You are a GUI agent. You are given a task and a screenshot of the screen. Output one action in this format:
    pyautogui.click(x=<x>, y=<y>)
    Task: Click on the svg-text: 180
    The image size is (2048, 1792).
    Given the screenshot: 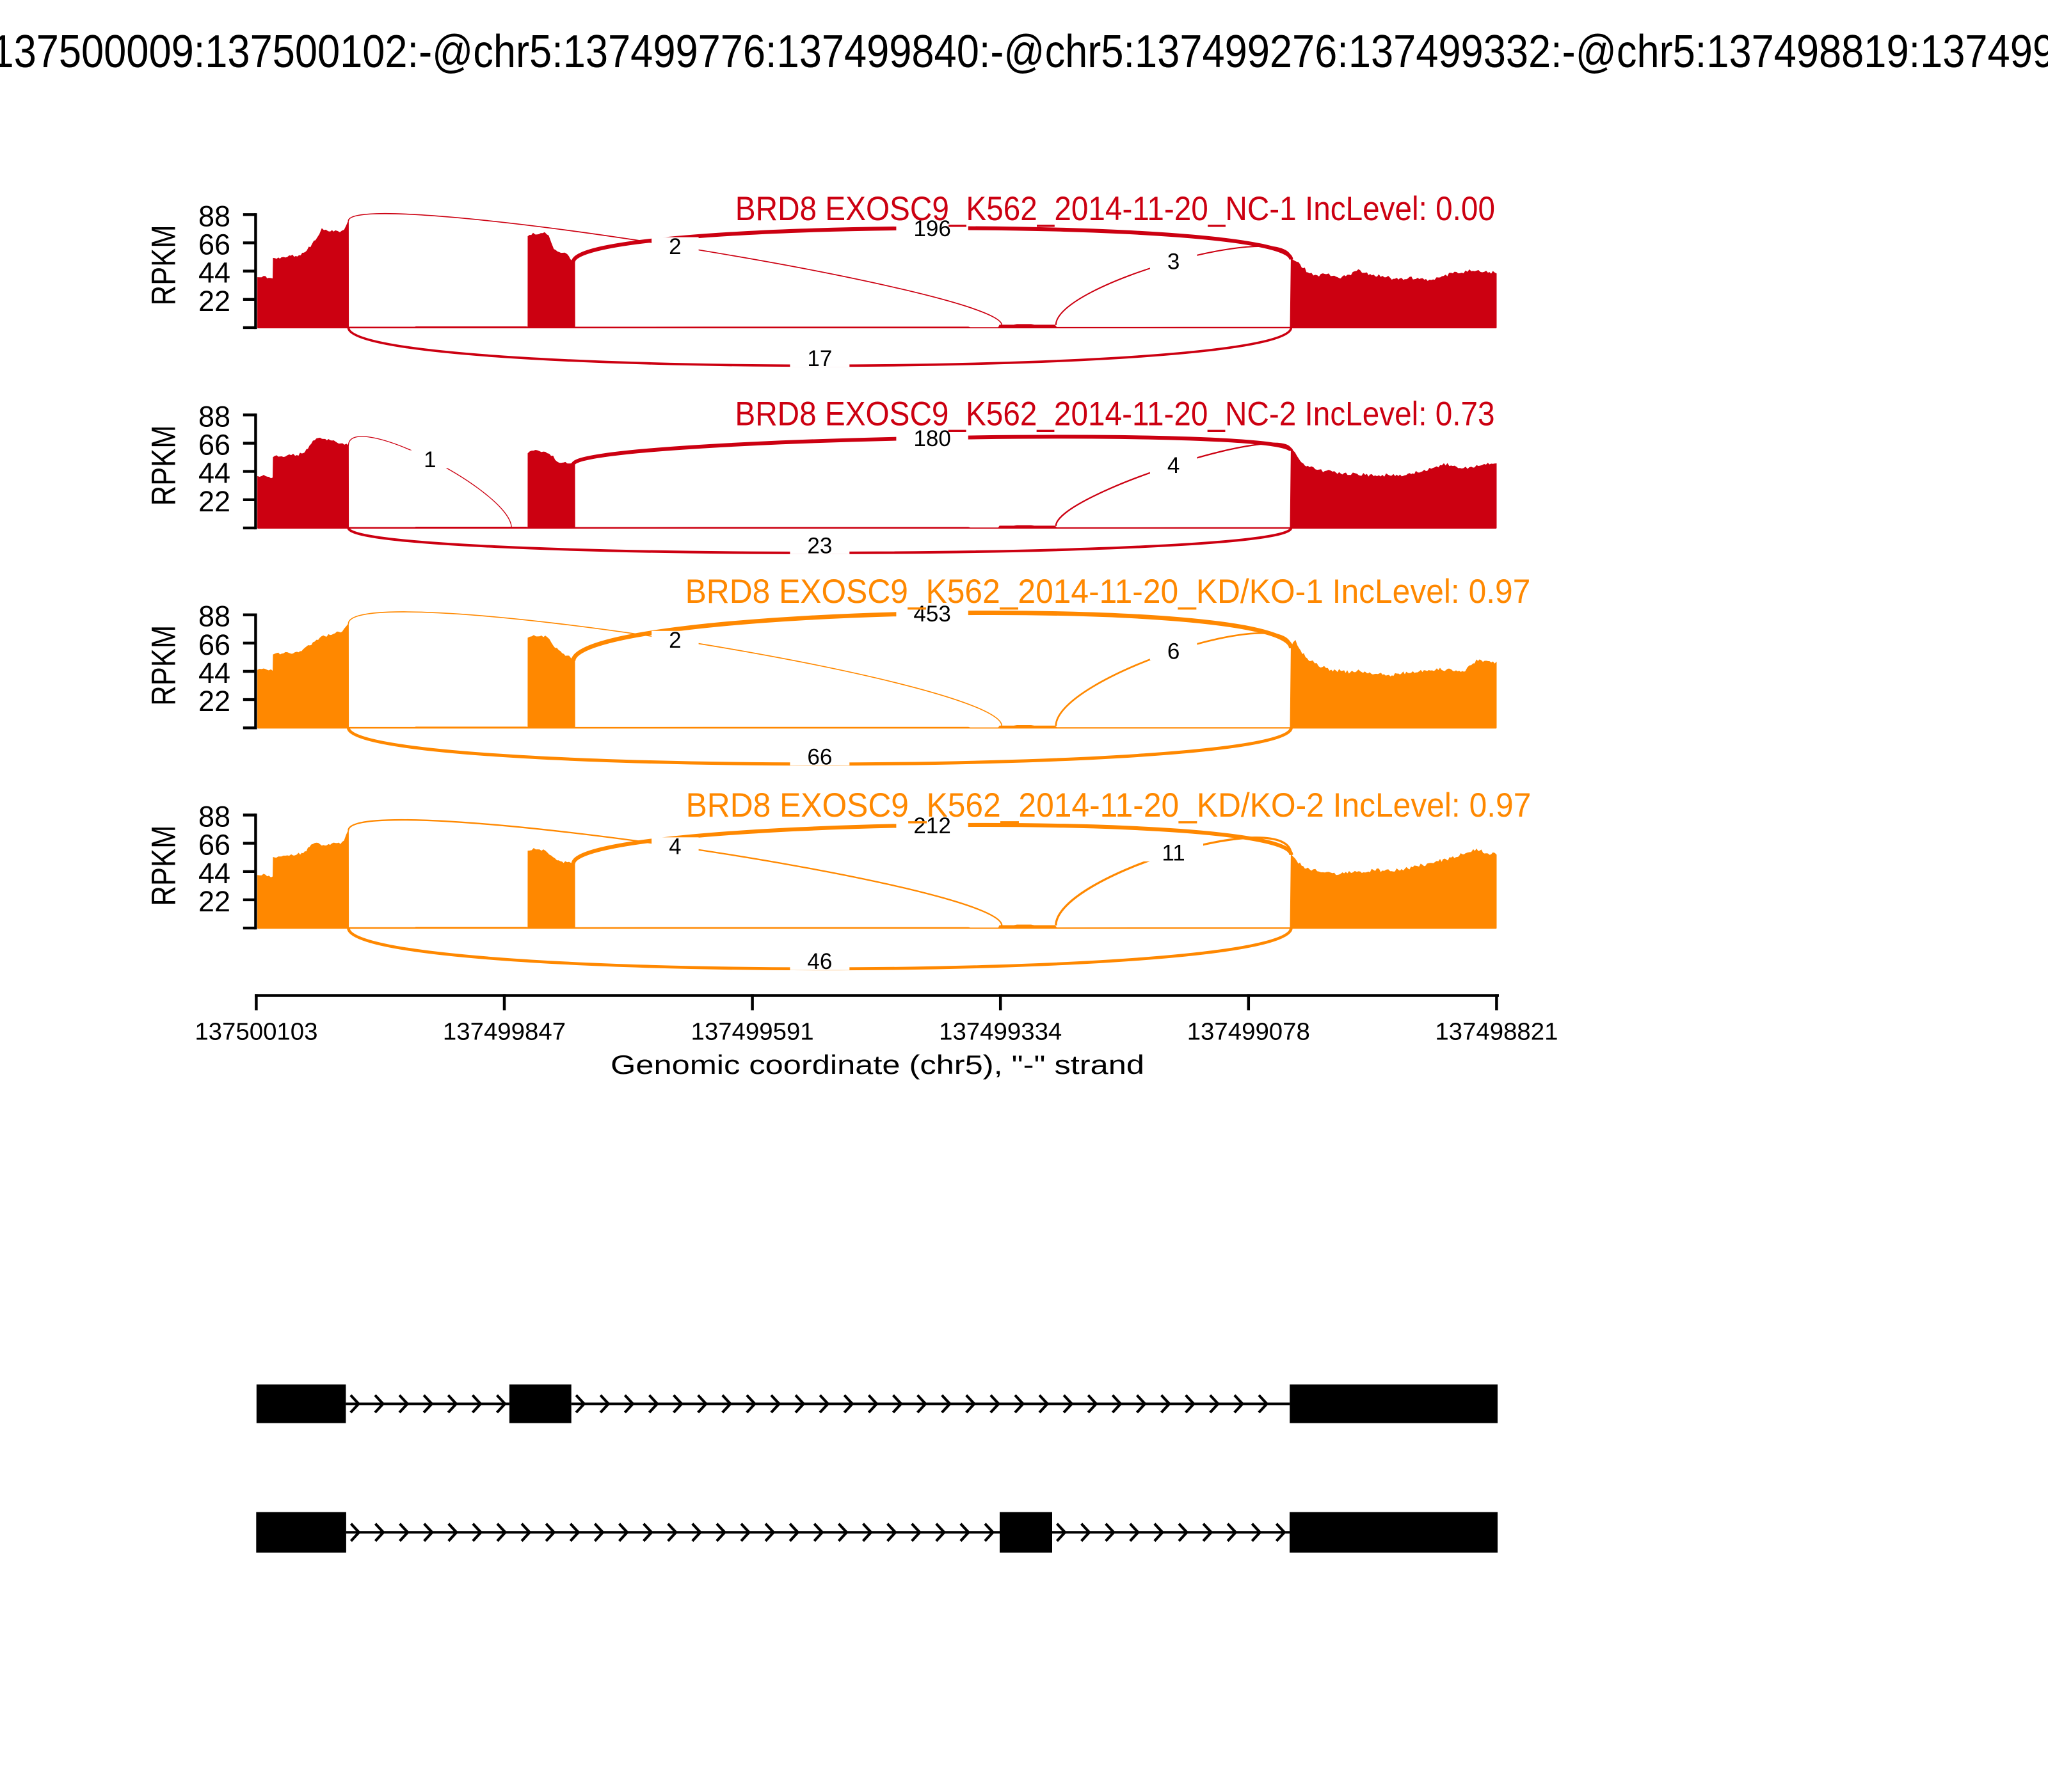 What is the action you would take?
    pyautogui.click(x=931, y=438)
    